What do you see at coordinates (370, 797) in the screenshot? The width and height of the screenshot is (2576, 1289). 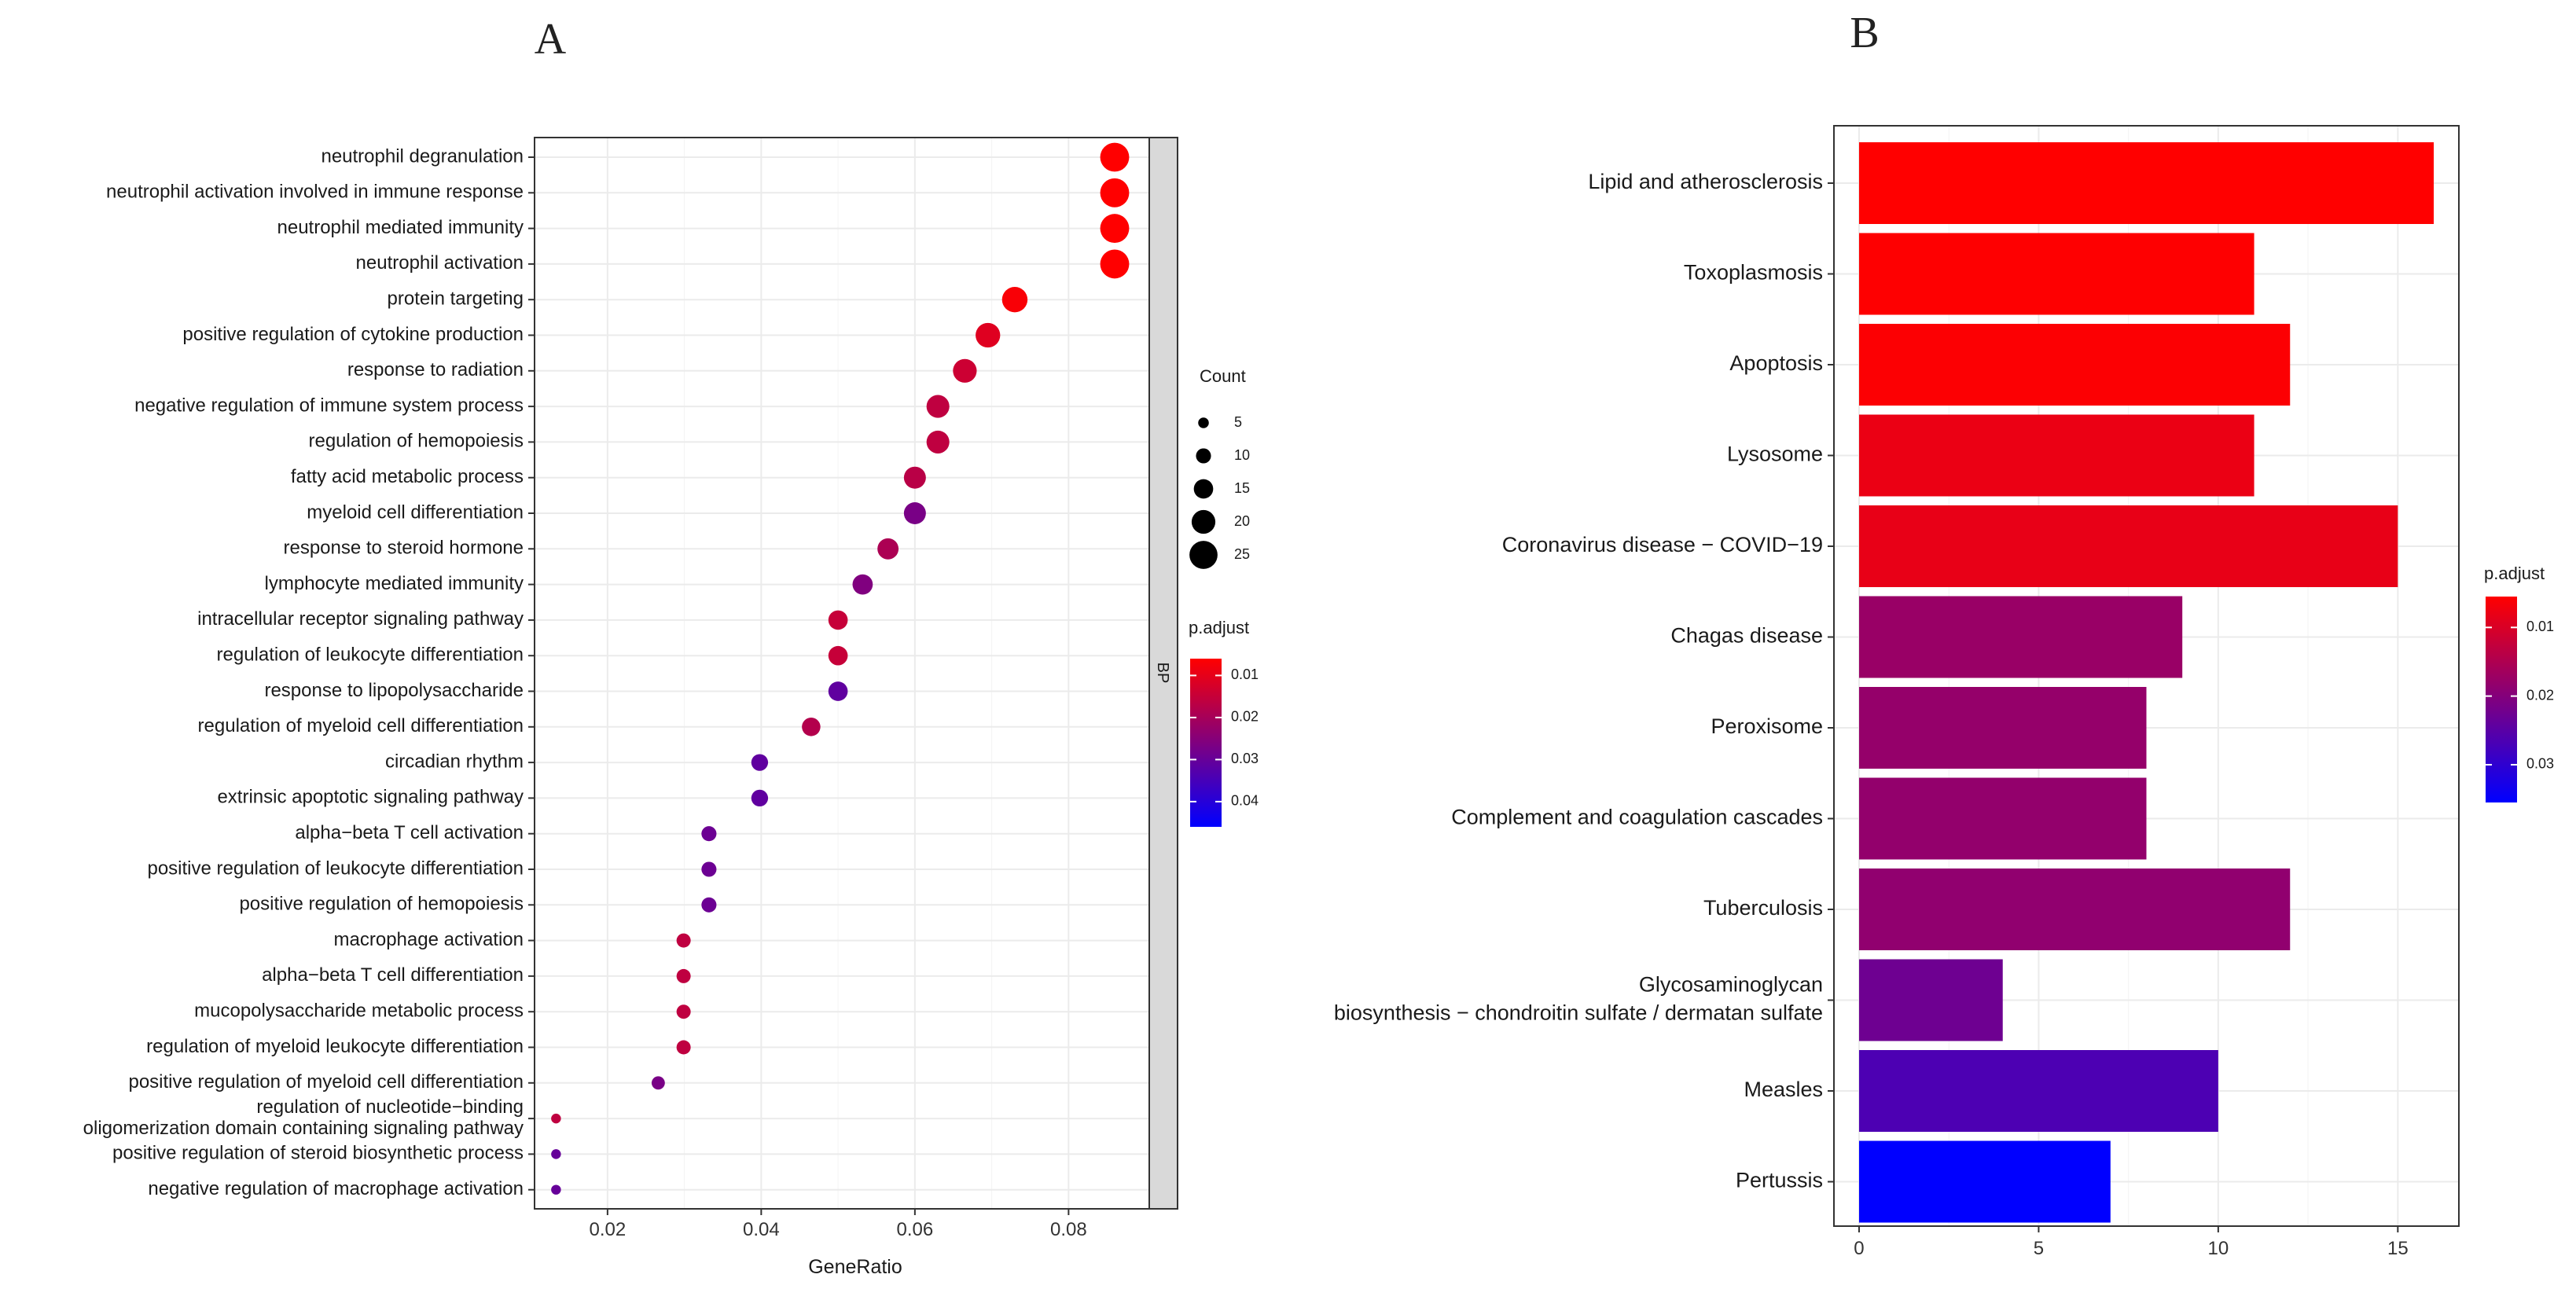 I see `panel-a-category-label: extrinsic apoptotic signaling pathway` at bounding box center [370, 797].